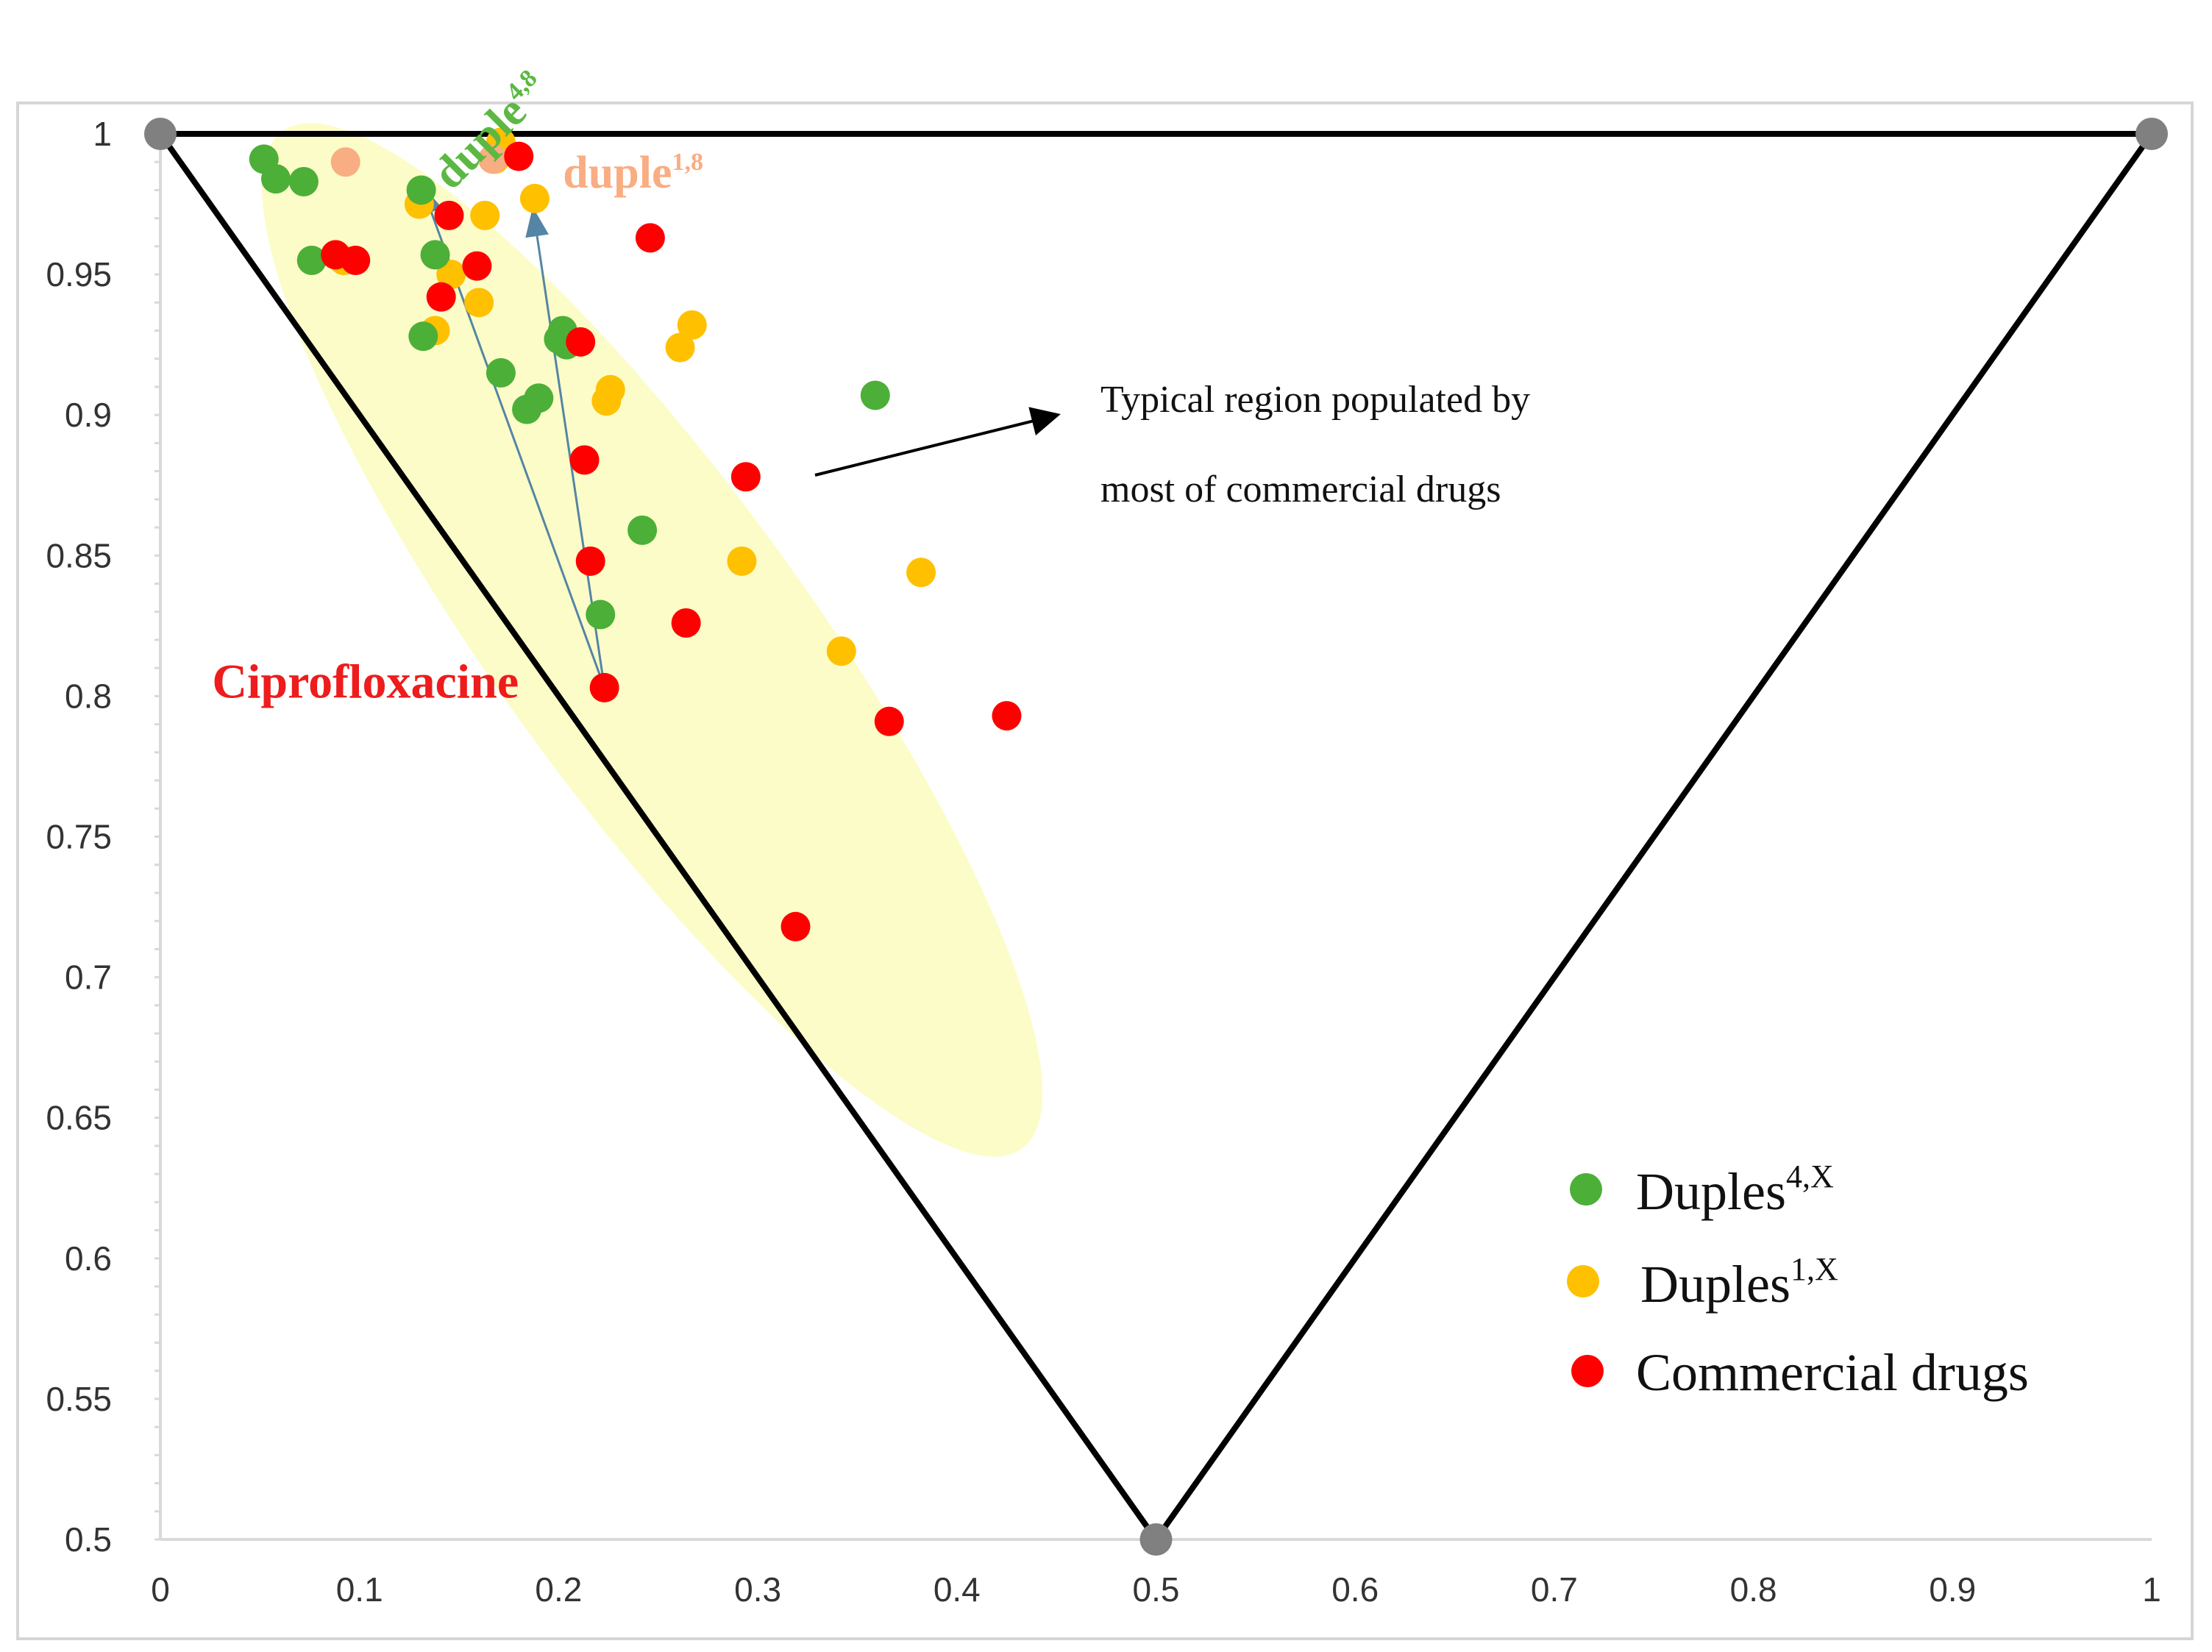  I want to click on x-tick-label: 0.1, so click(359, 1590).